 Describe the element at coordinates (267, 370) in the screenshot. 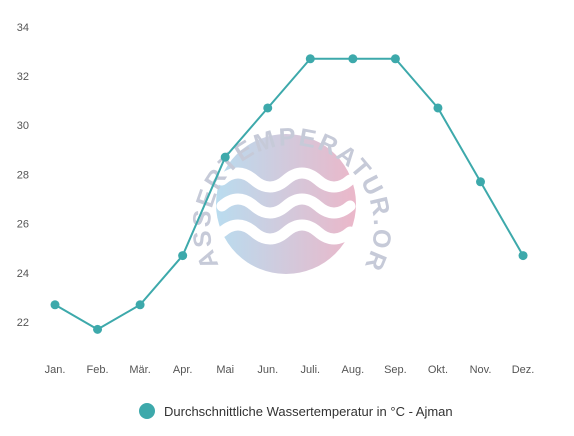

I see `x-tick-label: Jun.` at that location.